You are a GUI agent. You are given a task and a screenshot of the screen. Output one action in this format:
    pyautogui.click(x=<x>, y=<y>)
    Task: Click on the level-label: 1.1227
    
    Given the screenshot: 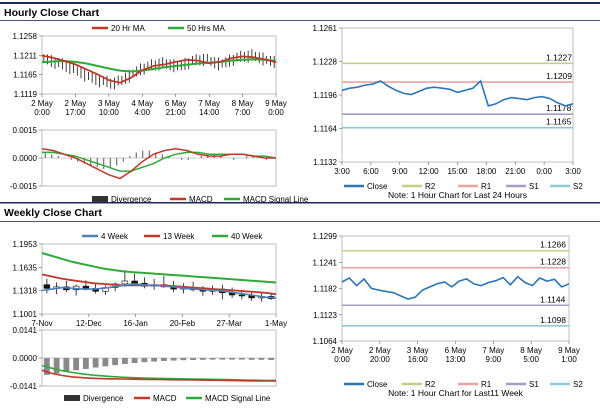 What is the action you would take?
    pyautogui.click(x=559, y=57)
    